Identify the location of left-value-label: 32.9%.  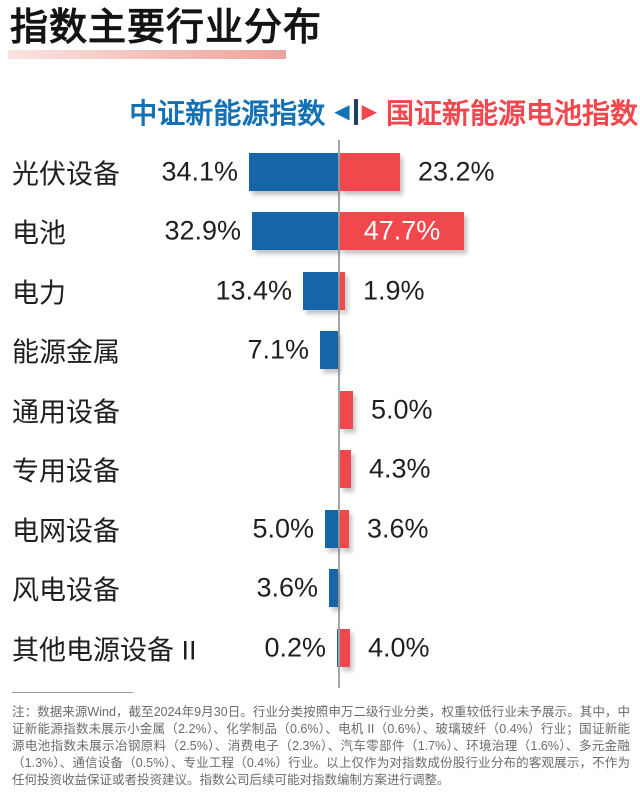
(202, 230).